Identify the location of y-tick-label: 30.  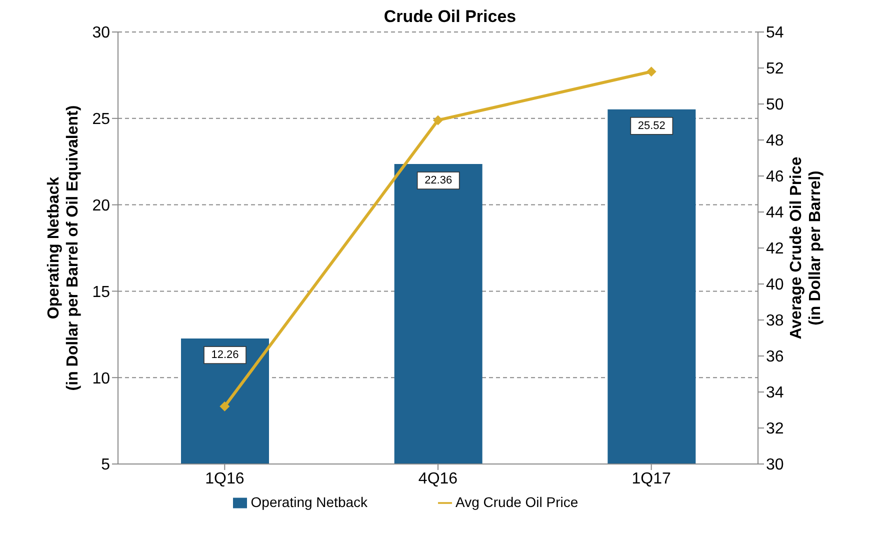
(101, 33).